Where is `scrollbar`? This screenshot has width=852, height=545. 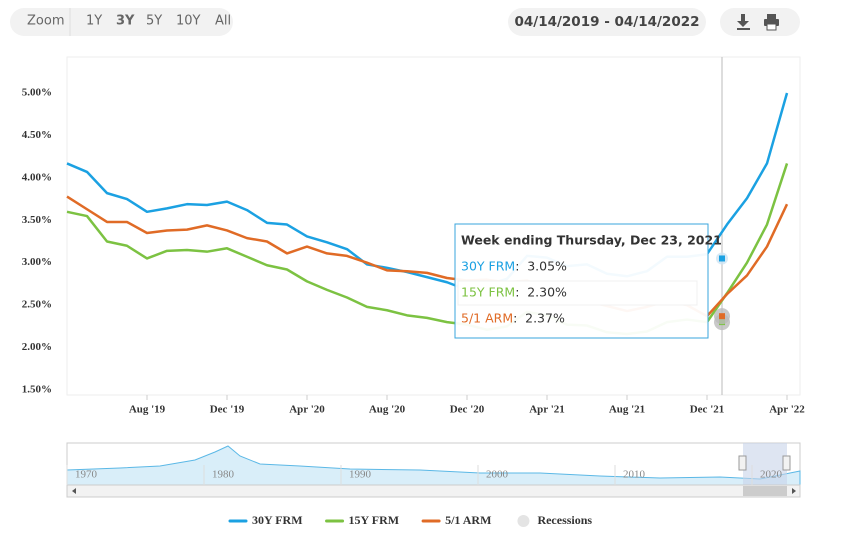 scrollbar is located at coordinates (433, 491).